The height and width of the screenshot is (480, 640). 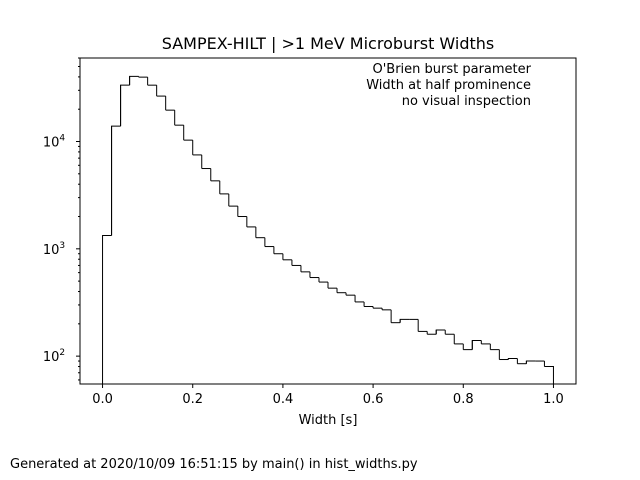 I want to click on x-tick-label: 0.2, so click(x=192, y=399).